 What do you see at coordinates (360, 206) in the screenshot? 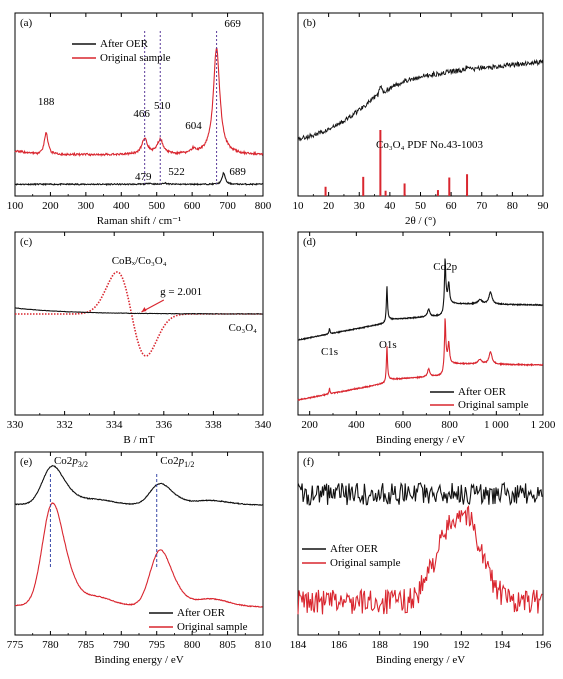
I see `x-tick-label: 30` at bounding box center [360, 206].